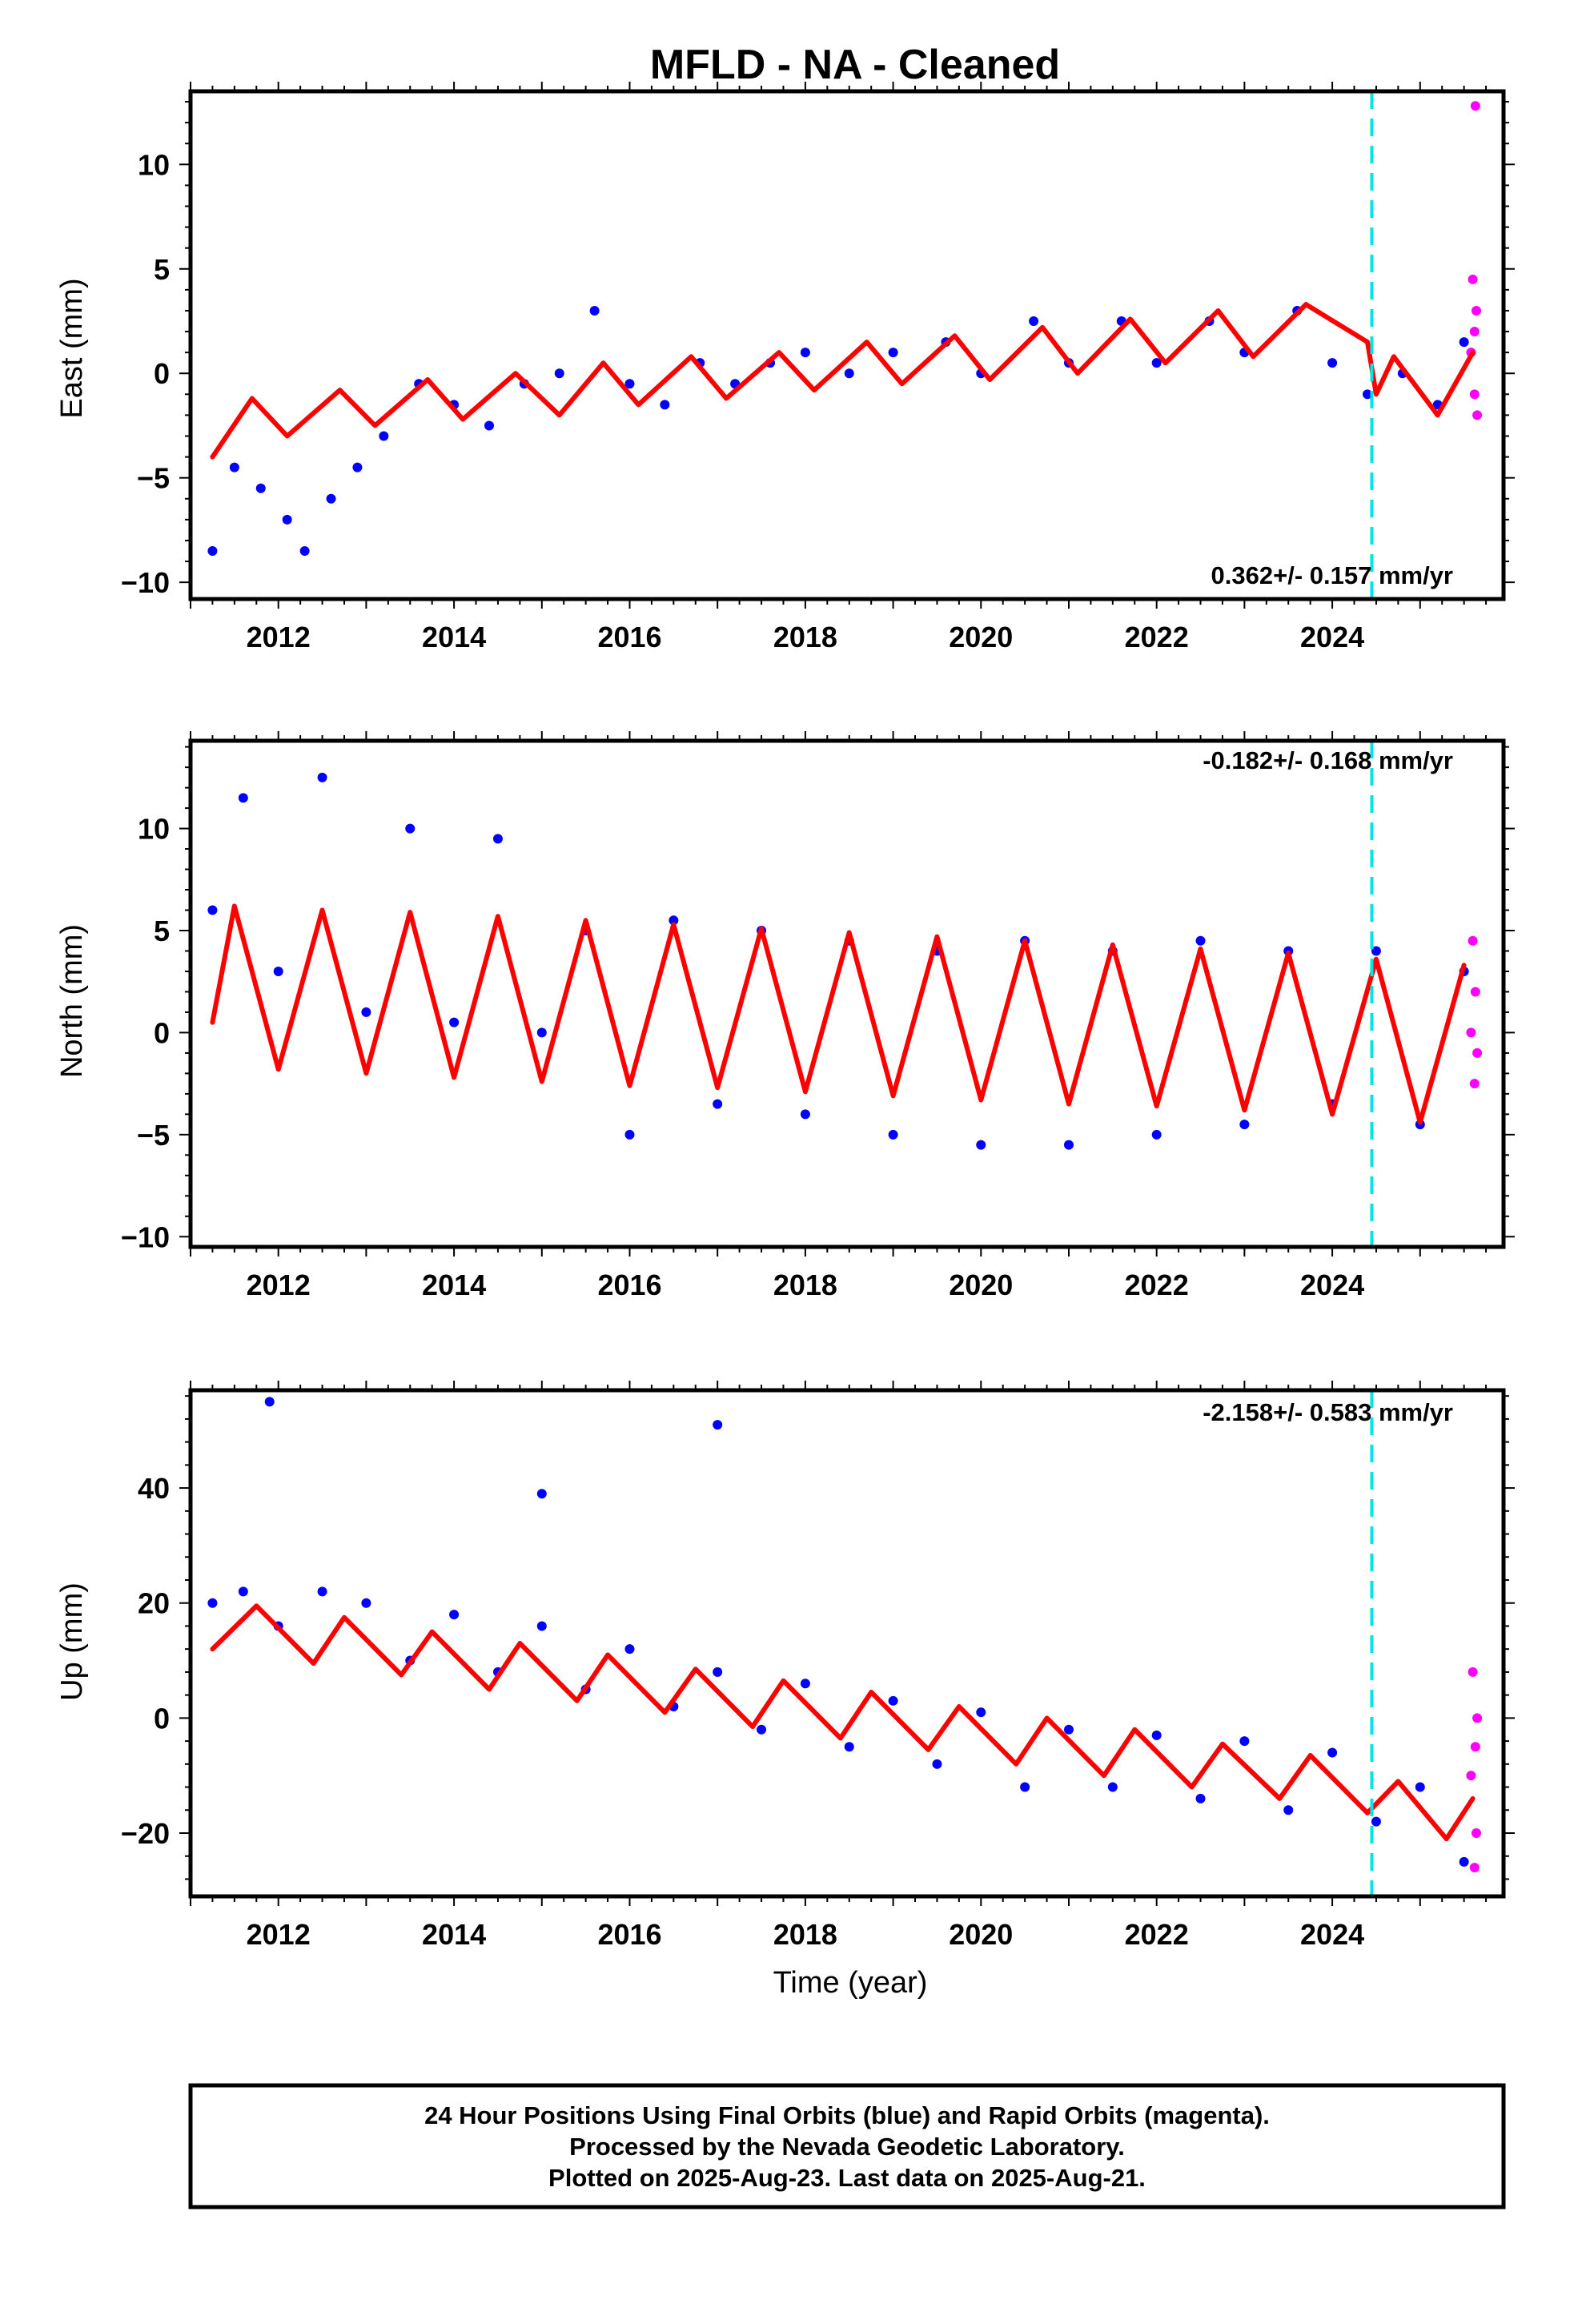 This screenshot has width=1582, height=2324. I want to click on east-y-tick-label: −5, so click(154, 478).